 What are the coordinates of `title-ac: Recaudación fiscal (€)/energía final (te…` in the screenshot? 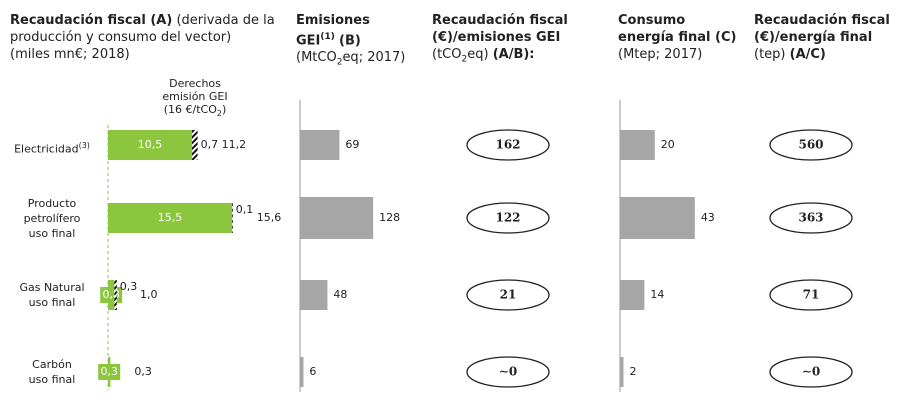 It's located at (827, 37).